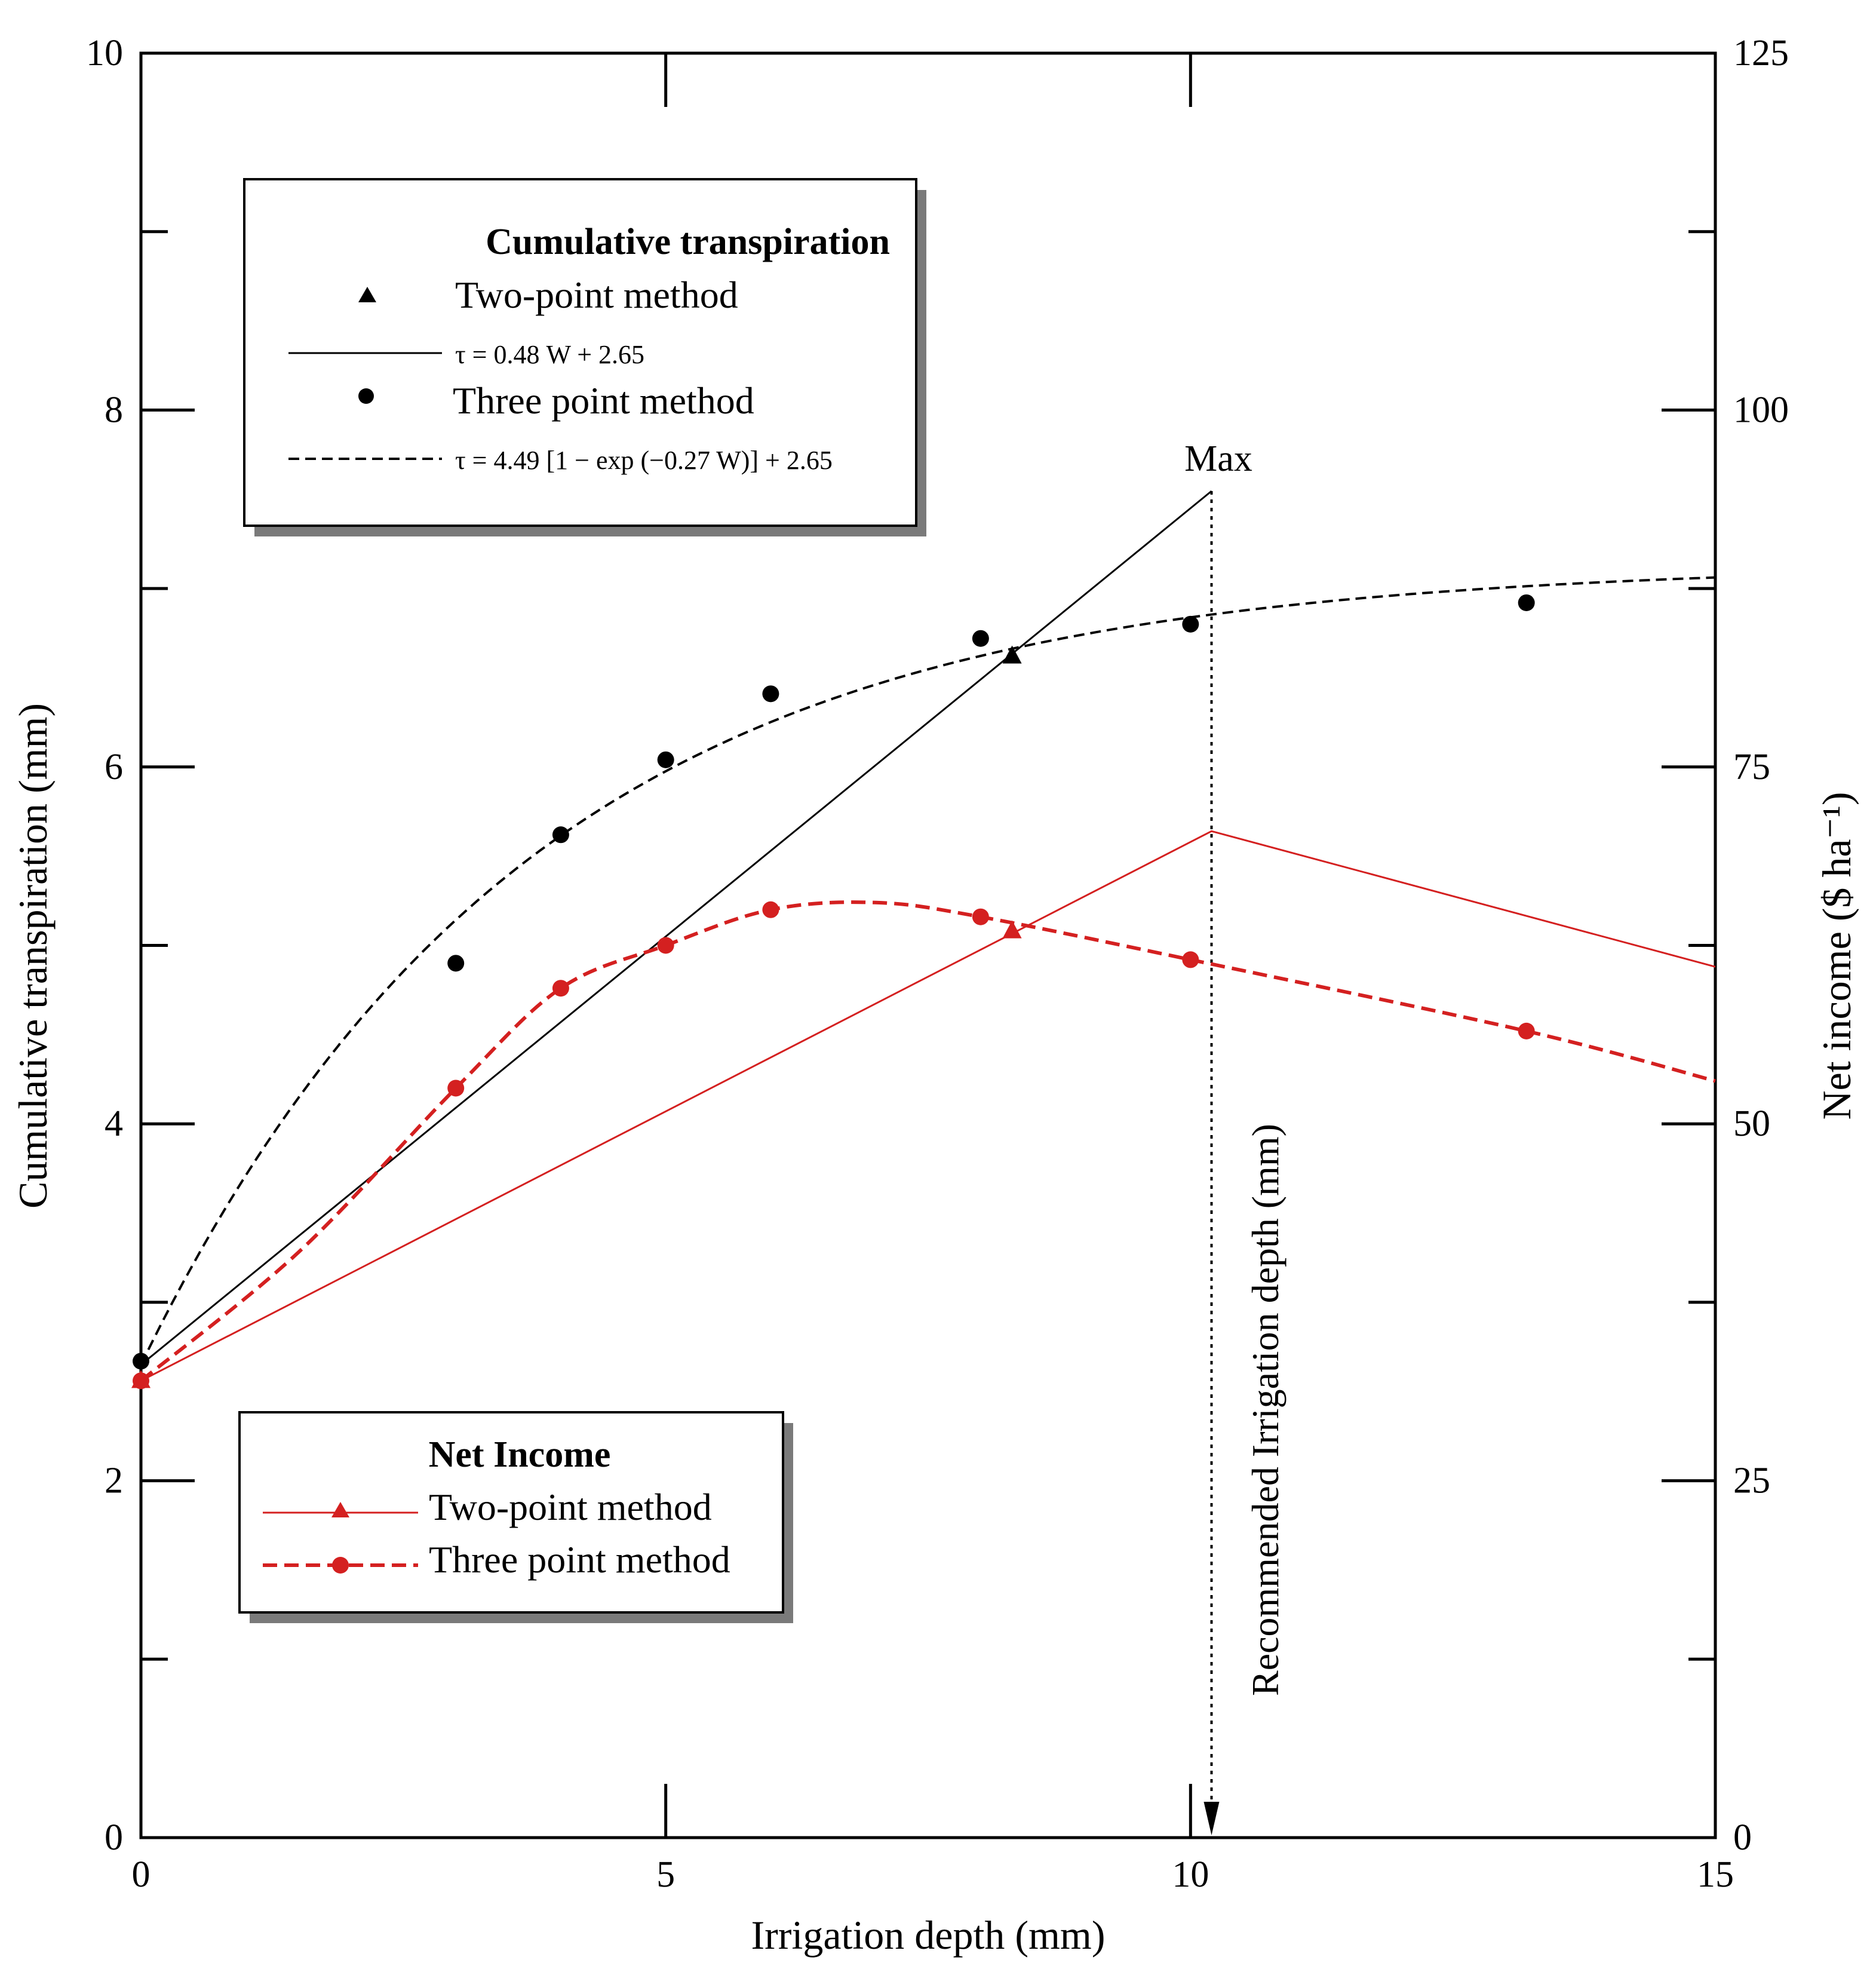 This screenshot has height=1981, width=1876. What do you see at coordinates (114, 1123) in the screenshot?
I see `y-left-tick-label: 4` at bounding box center [114, 1123].